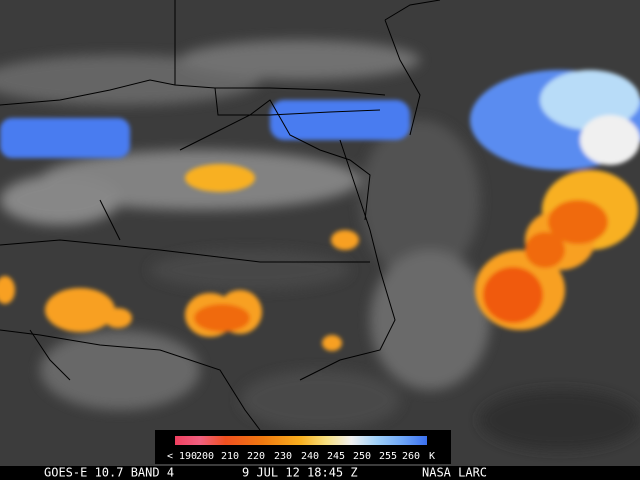 This screenshot has width=640, height=480. Describe the element at coordinates (301, 440) in the screenshot. I see `colorbar-scale` at that location.